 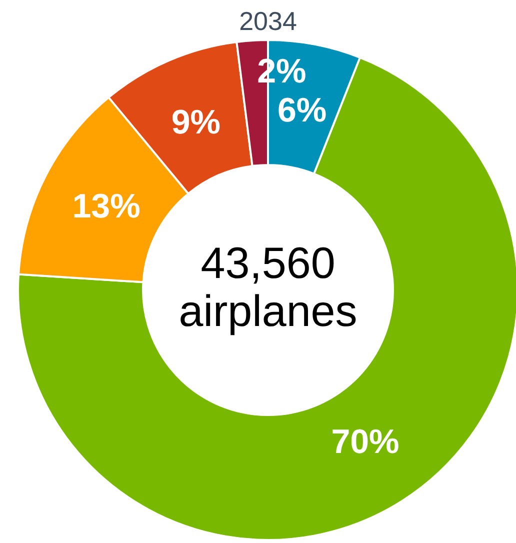 I want to click on text: 43,560, so click(x=268, y=263).